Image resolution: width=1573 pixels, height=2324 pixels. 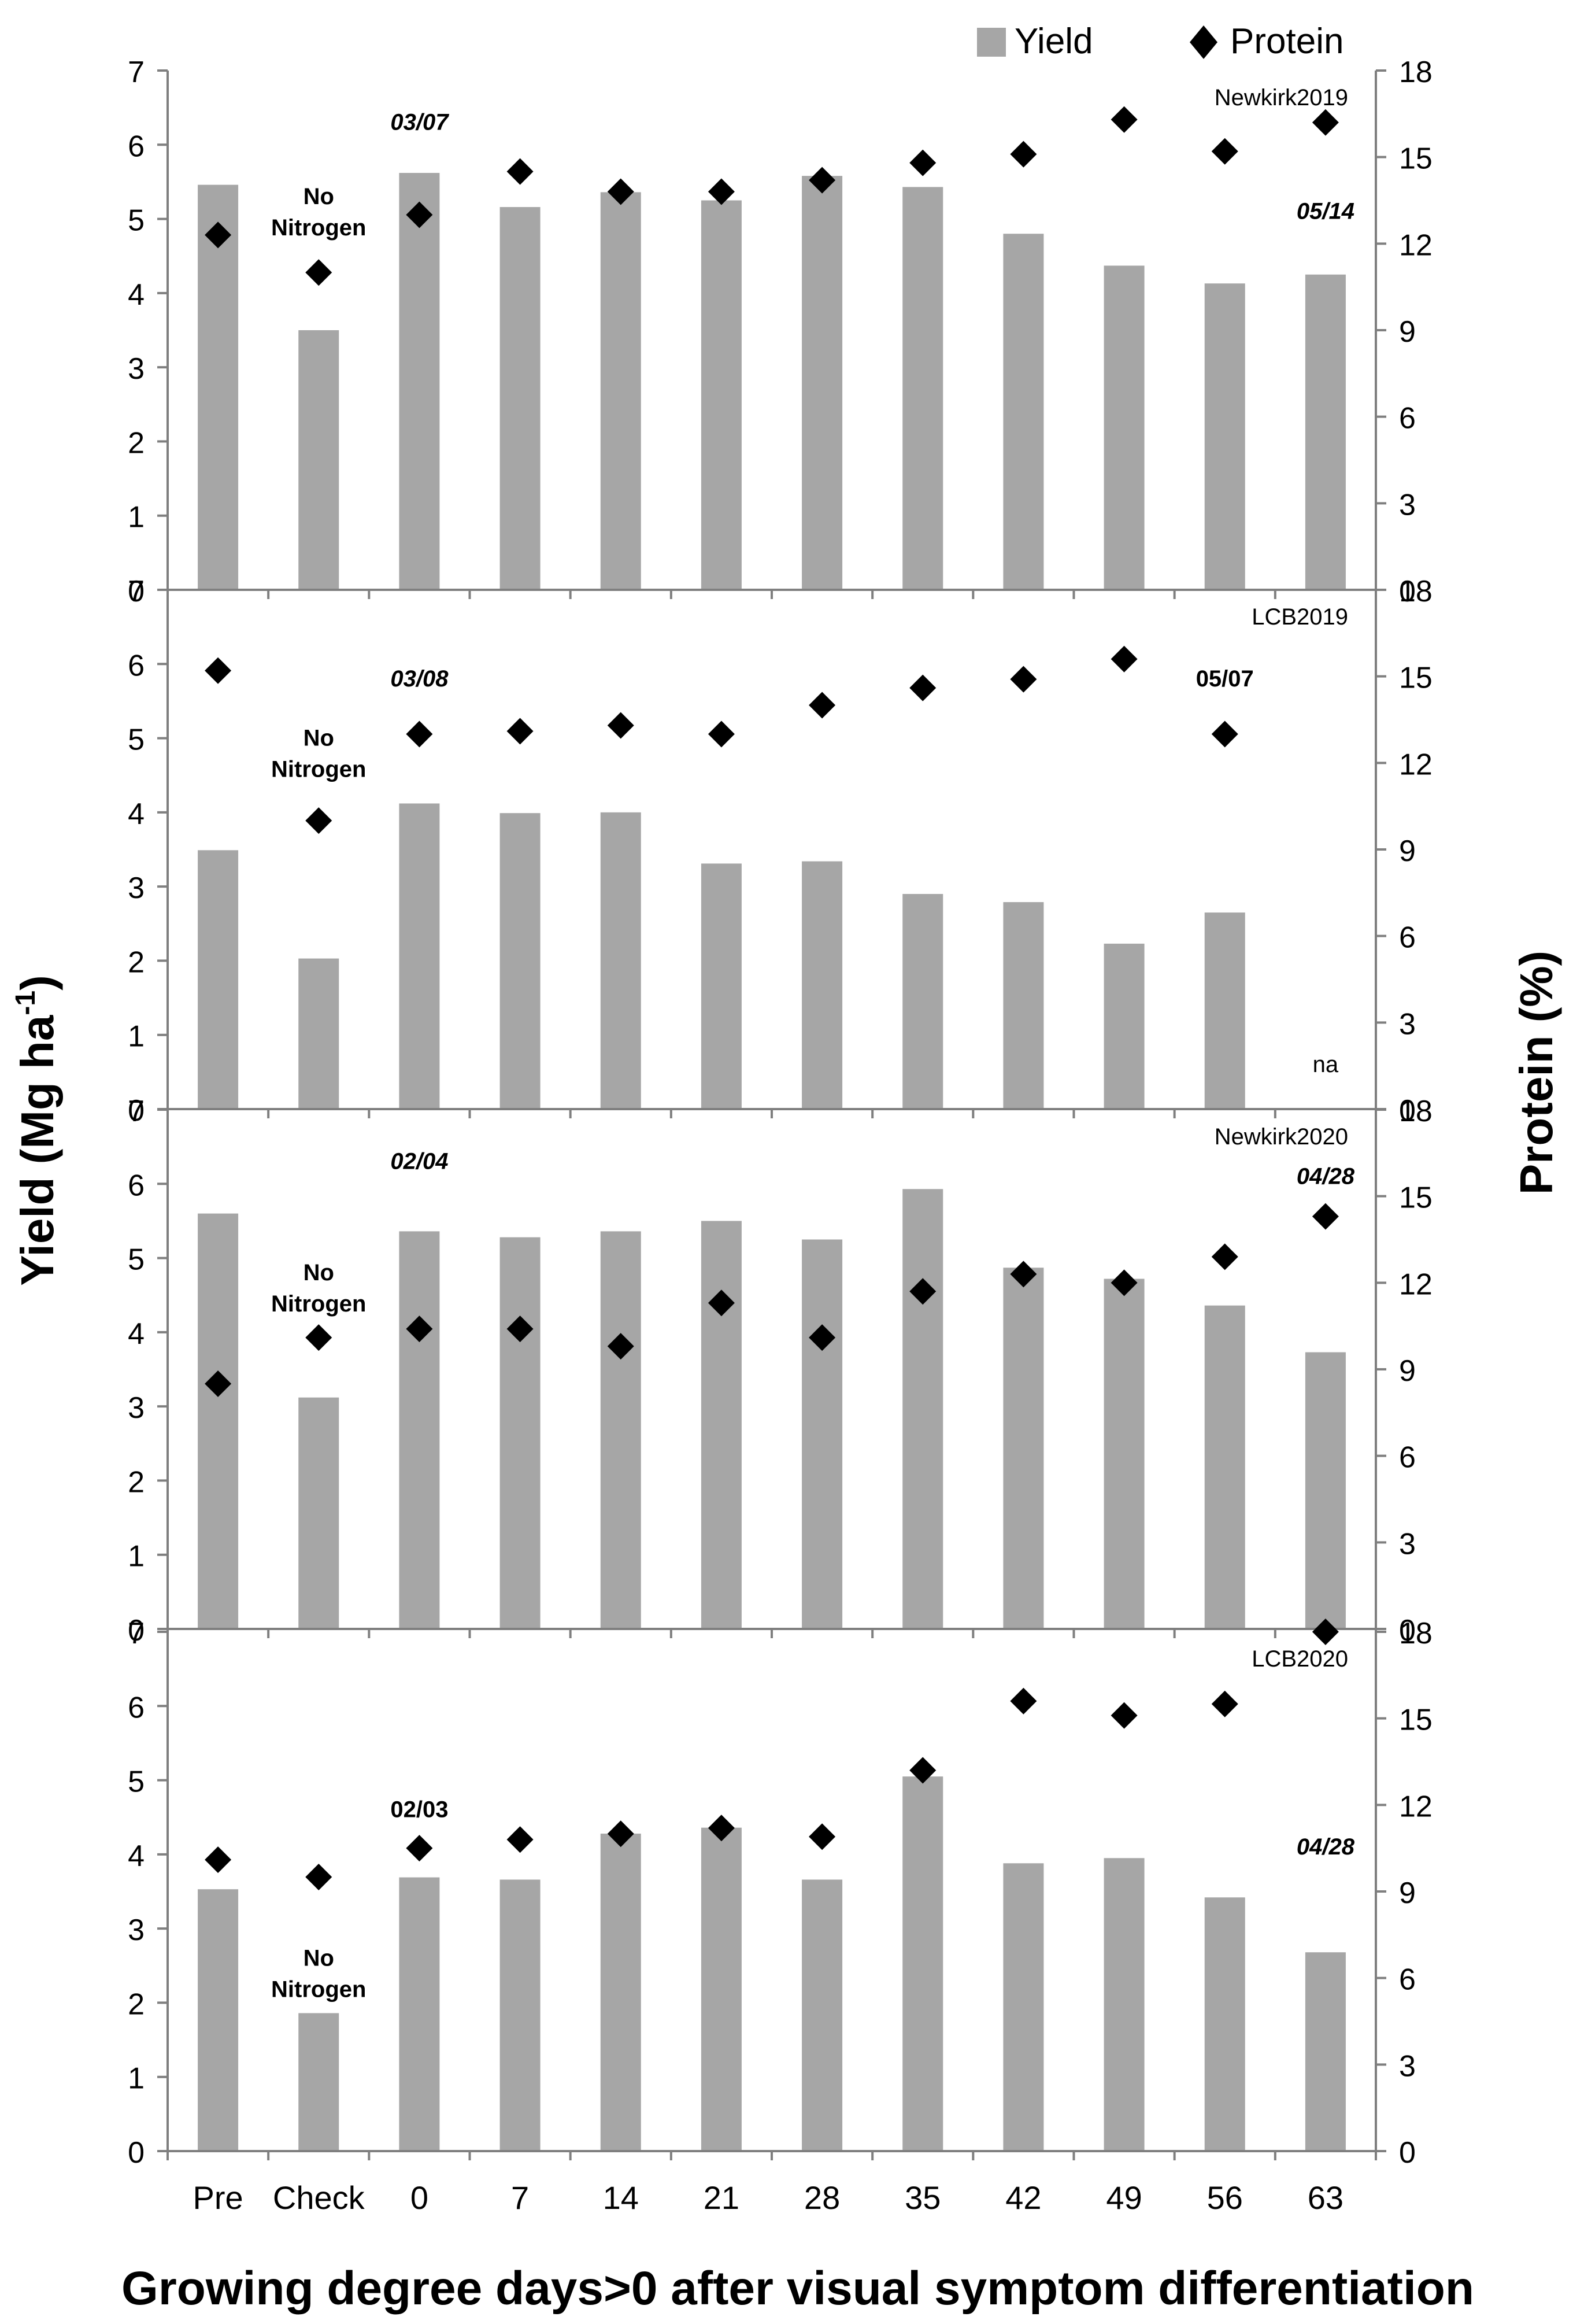 I want to click on annotation-line: 02/04, so click(x=419, y=1161).